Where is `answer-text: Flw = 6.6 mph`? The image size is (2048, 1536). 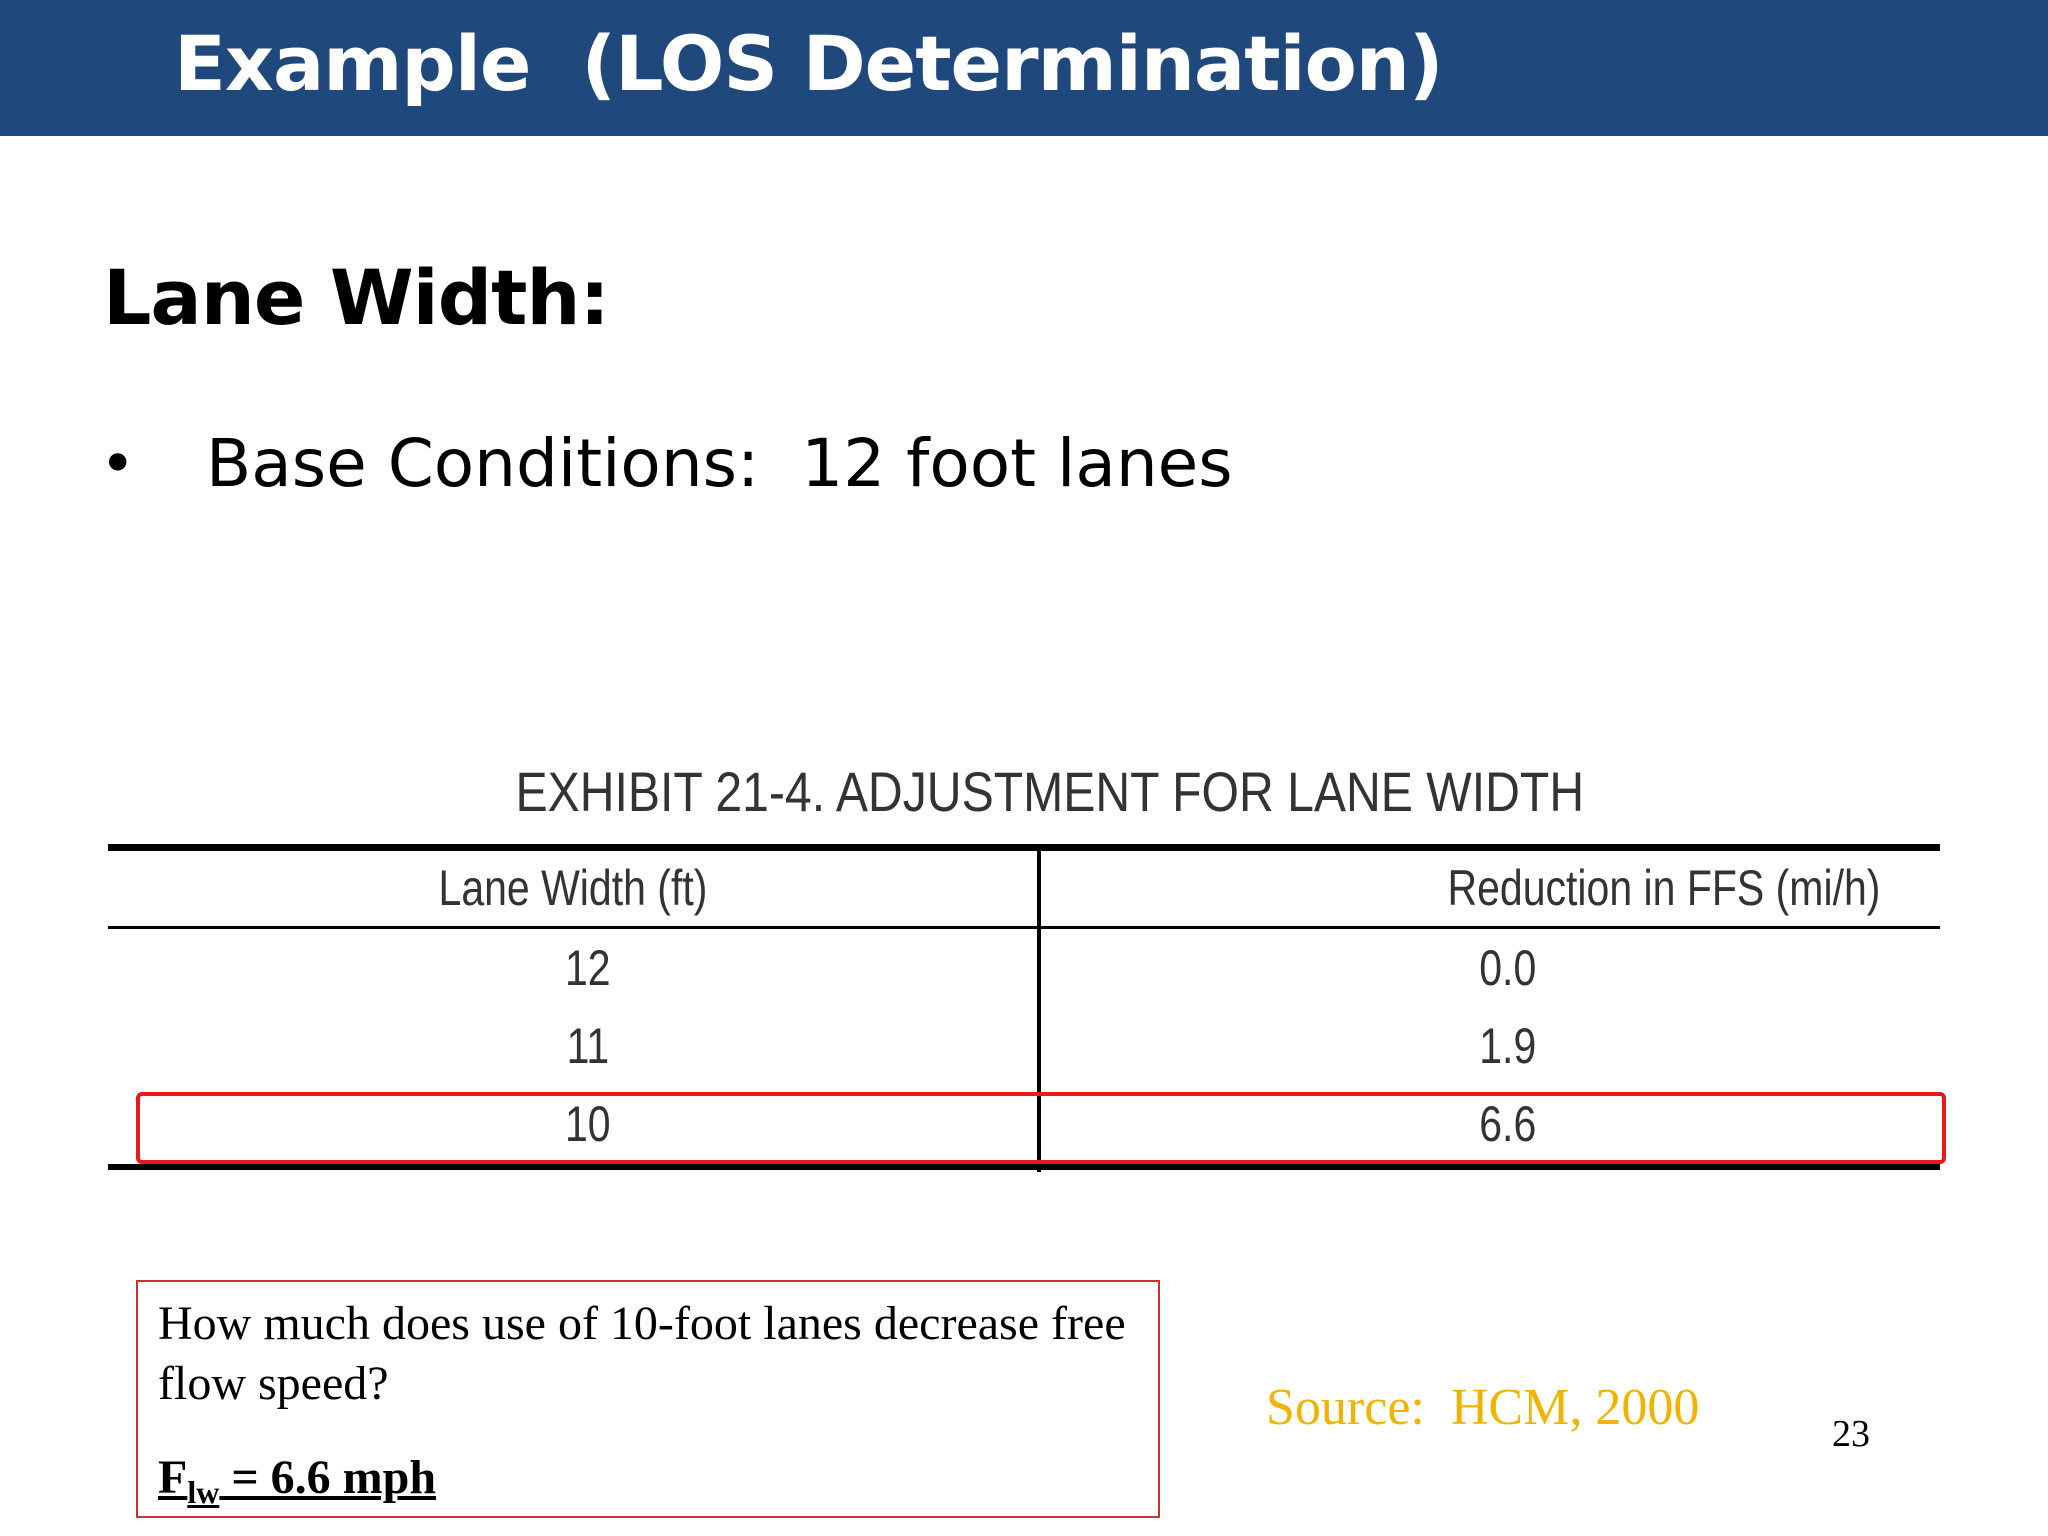
answer-text: Flw = 6.6 mph is located at coordinates (297, 1478).